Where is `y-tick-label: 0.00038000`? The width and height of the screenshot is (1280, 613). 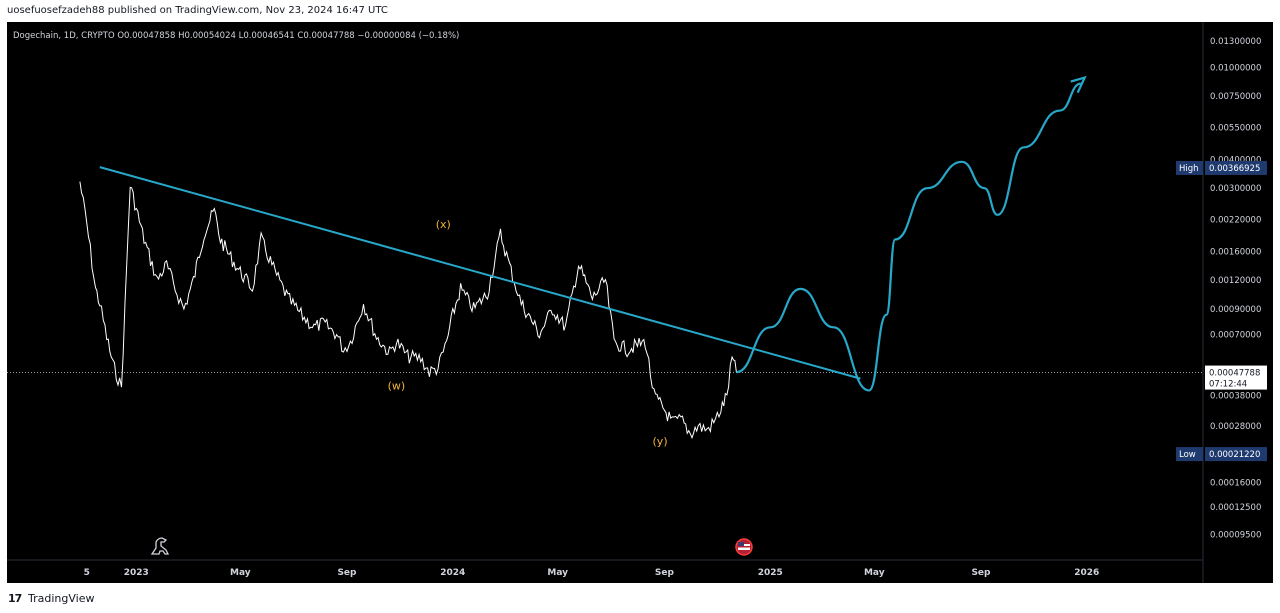 y-tick-label: 0.00038000 is located at coordinates (1235, 397).